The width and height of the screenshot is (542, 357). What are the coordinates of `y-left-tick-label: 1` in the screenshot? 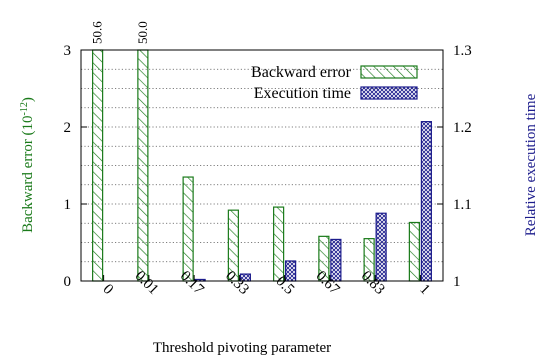 It's located at (68, 205).